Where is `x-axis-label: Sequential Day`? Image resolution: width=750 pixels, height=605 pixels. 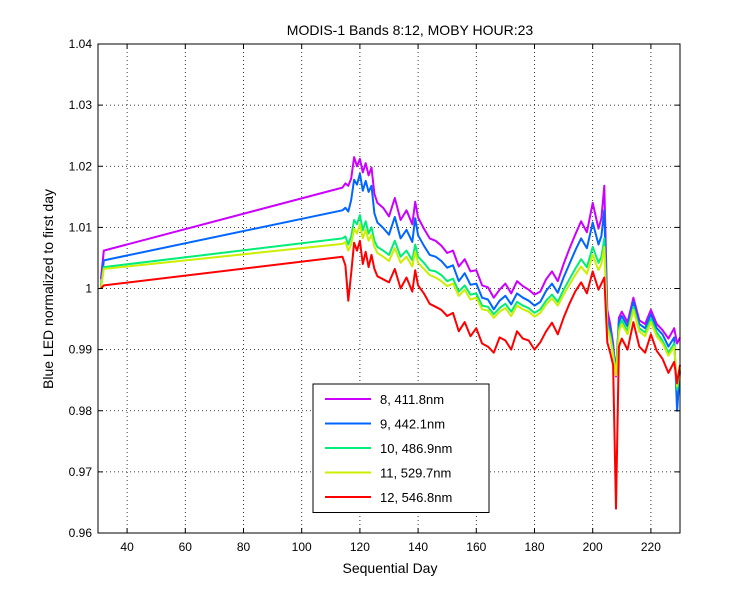
x-axis-label: Sequential Day is located at coordinates (390, 568).